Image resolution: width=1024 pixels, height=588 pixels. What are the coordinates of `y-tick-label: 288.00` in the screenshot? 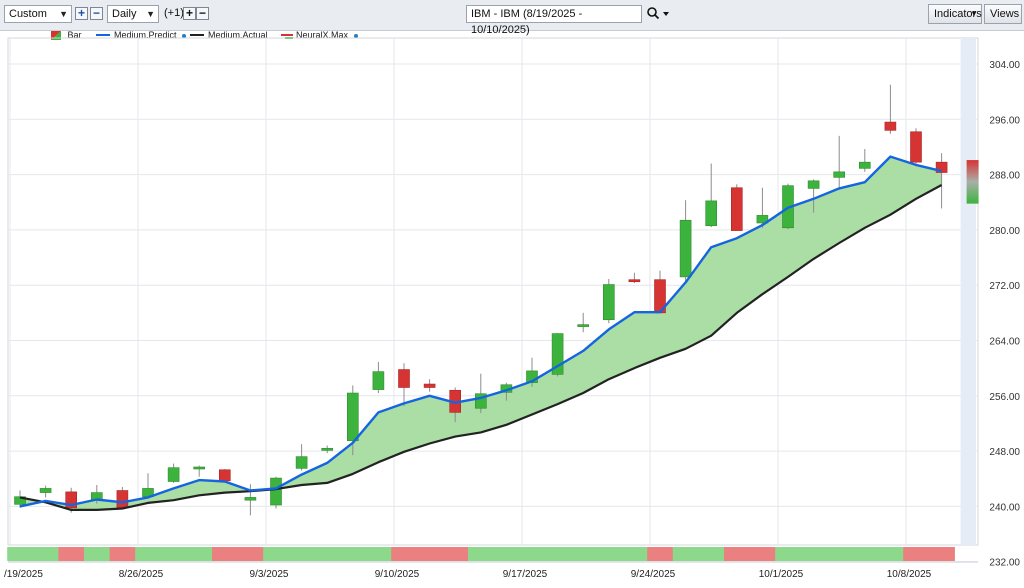 It's located at (1004, 176).